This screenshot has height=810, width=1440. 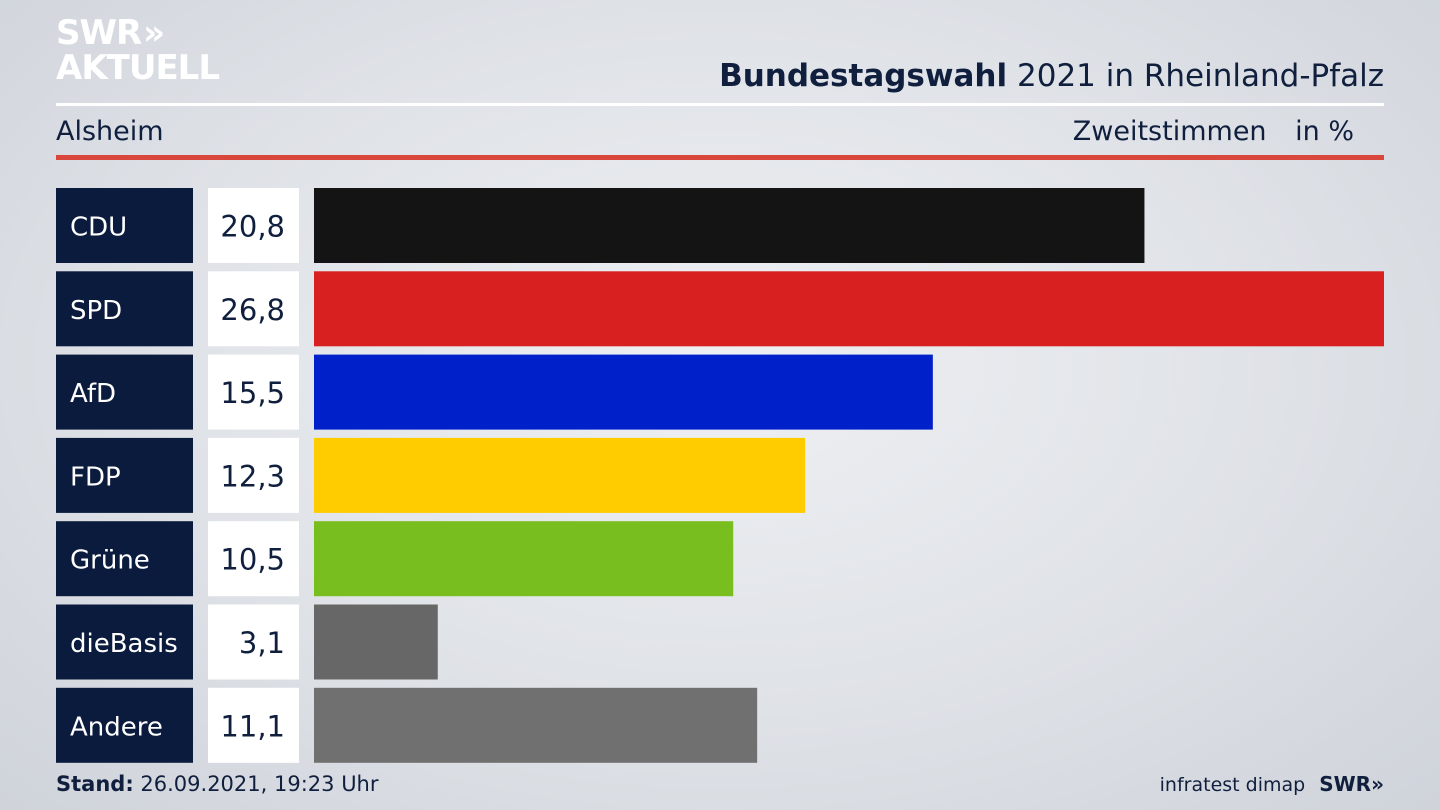 I want to click on accent-divider, so click(x=720, y=157).